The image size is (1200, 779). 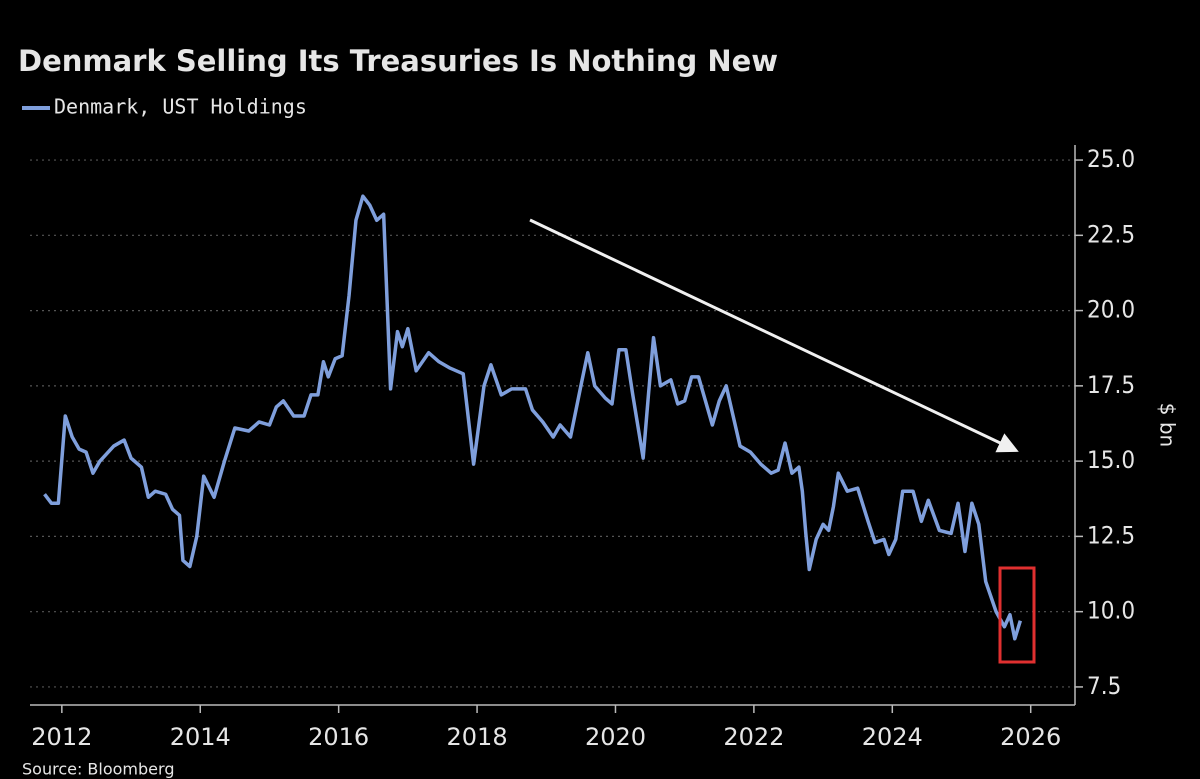 What do you see at coordinates (1017, 615) in the screenshot?
I see `highlight-box` at bounding box center [1017, 615].